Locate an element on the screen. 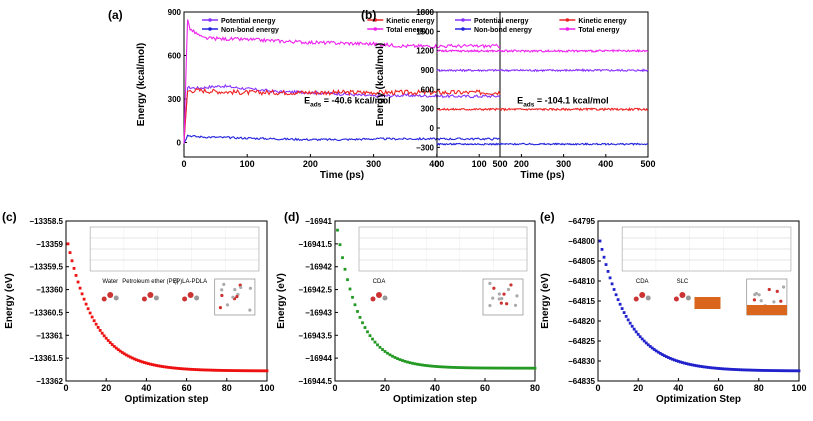 The image size is (813, 421). y-tick-label: −13362 is located at coordinates (49, 381).